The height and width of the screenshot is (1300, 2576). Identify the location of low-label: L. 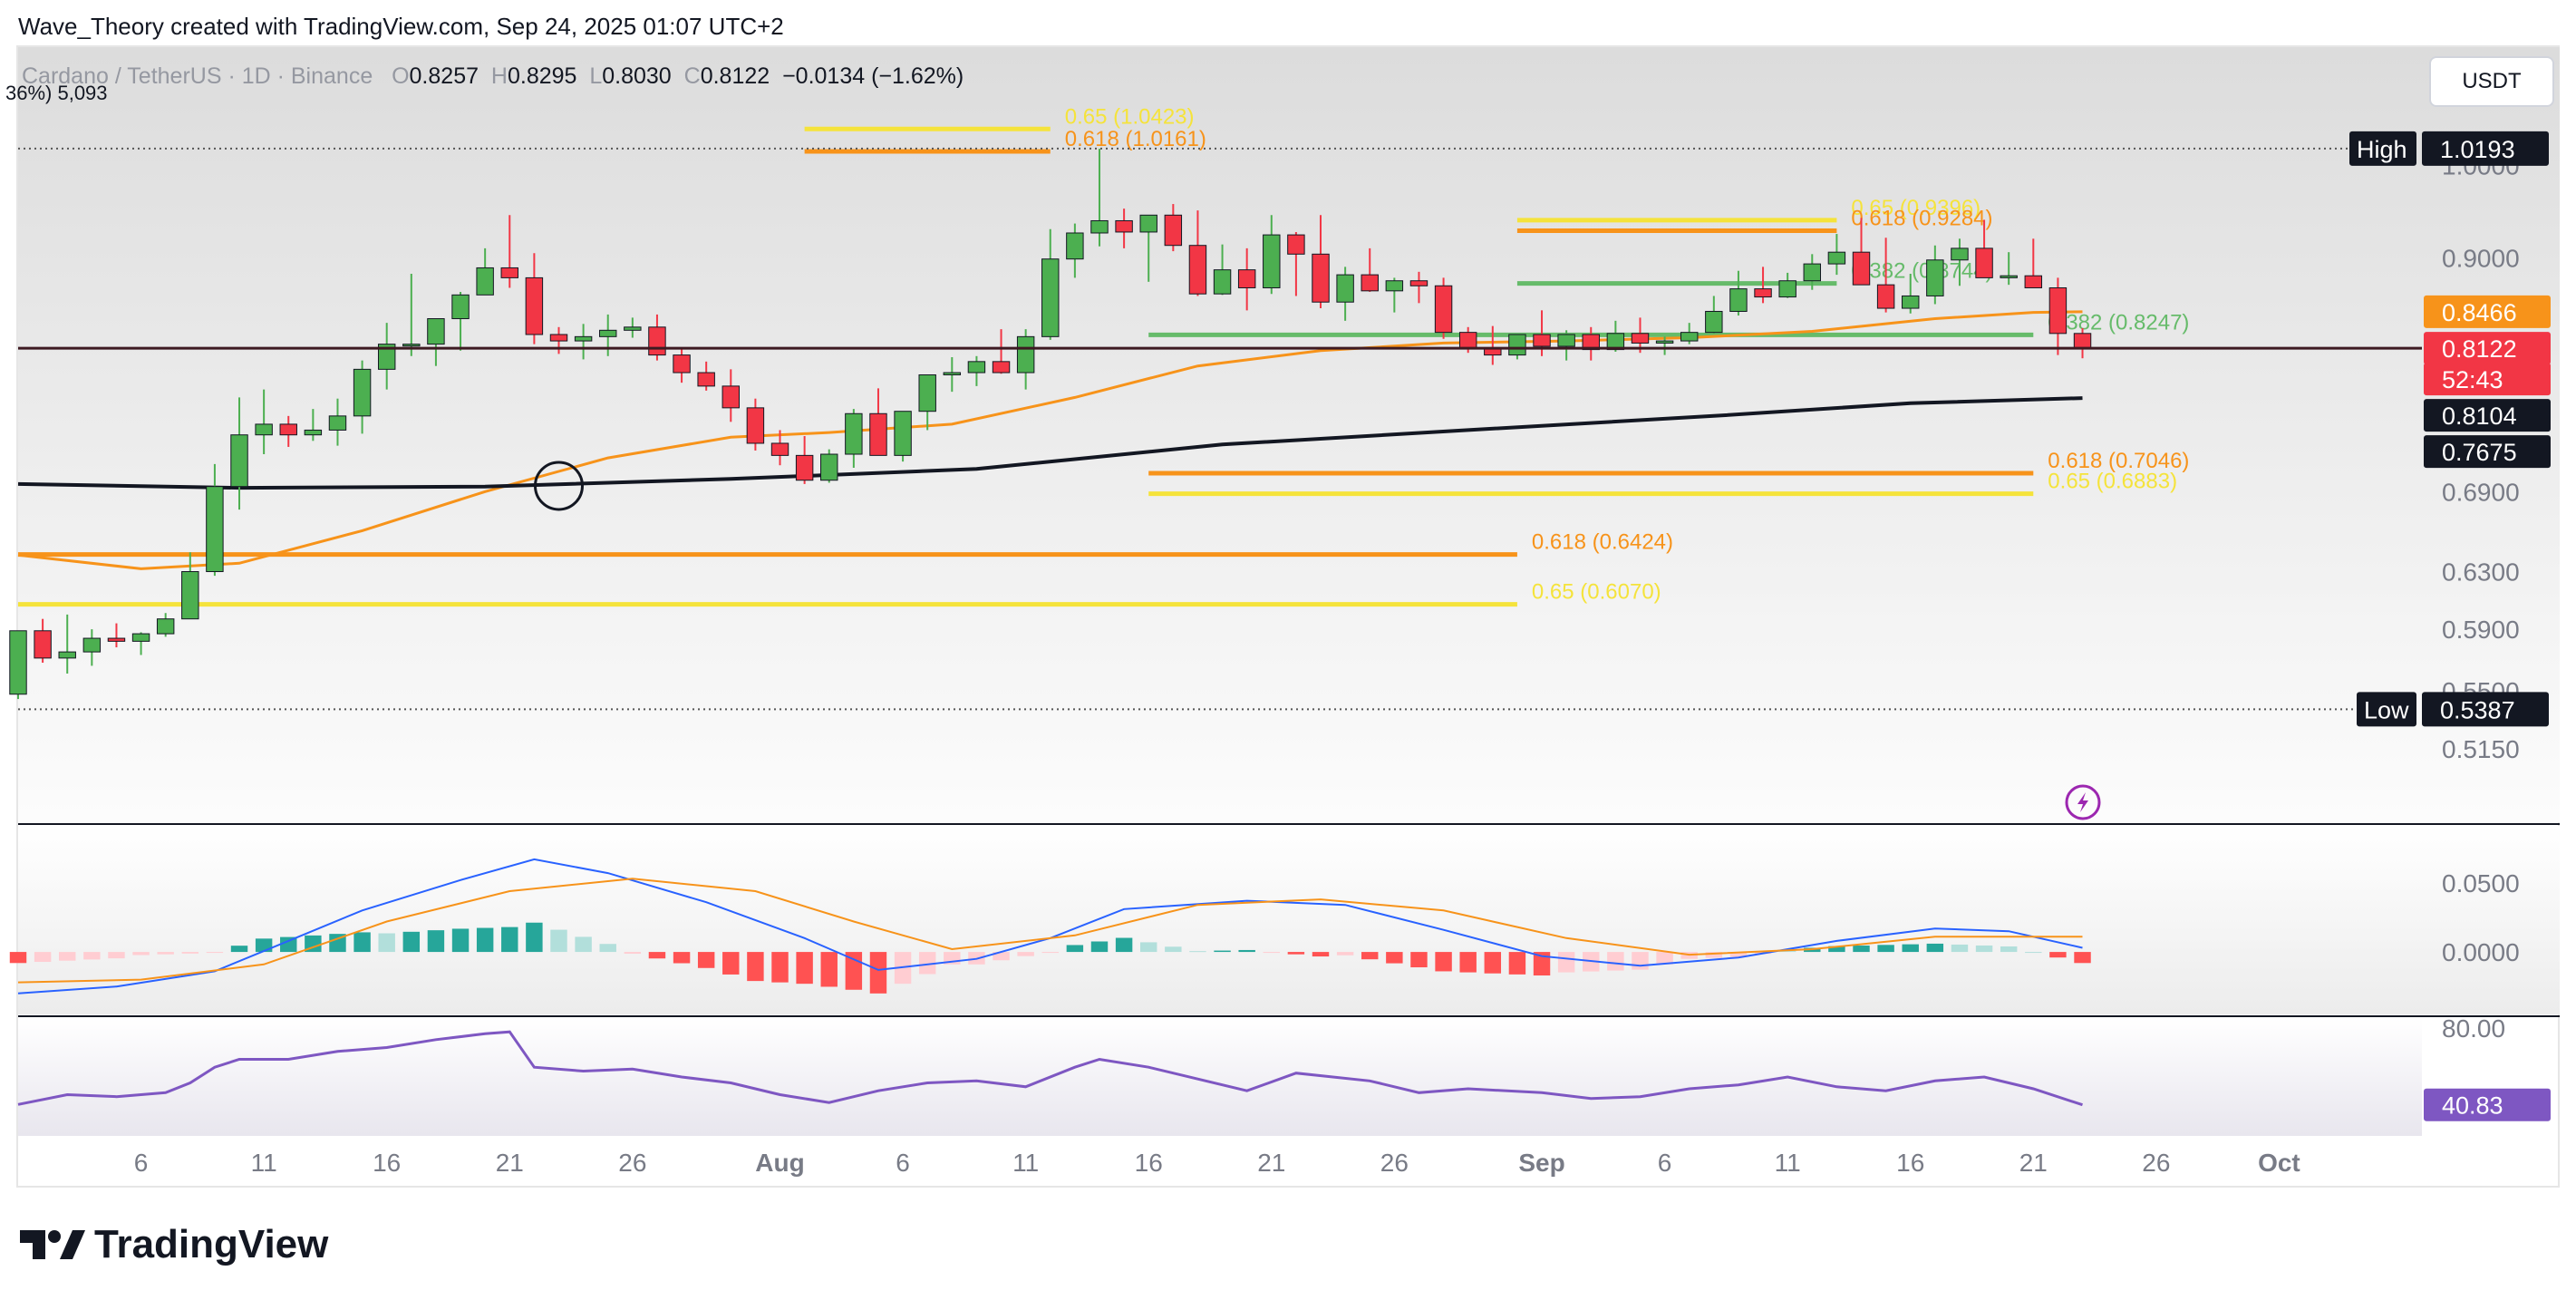
(596, 76).